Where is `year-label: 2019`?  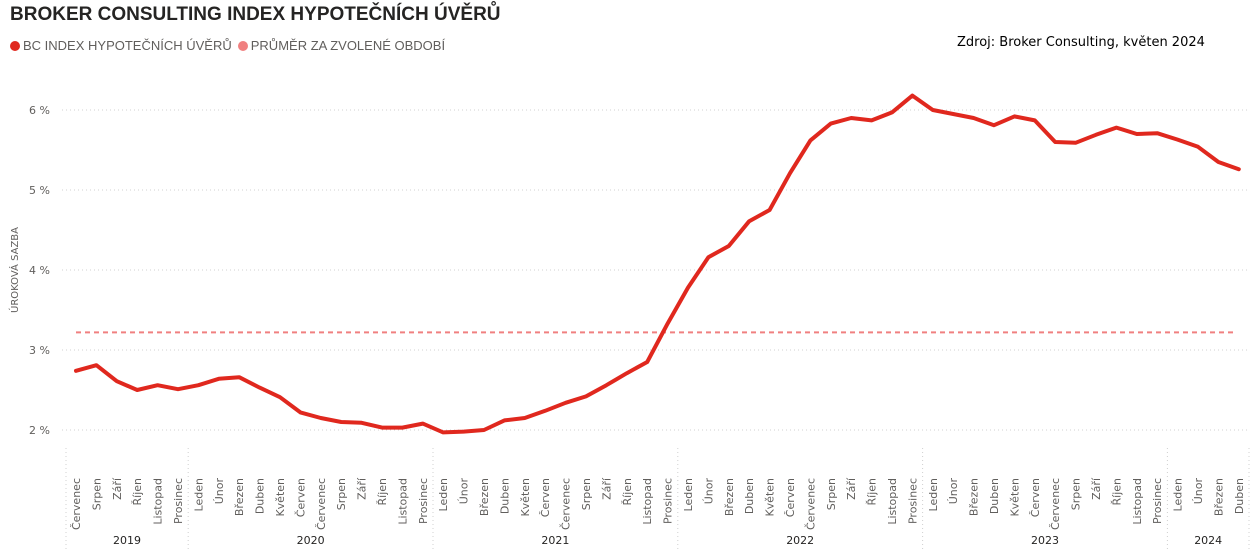
year-label: 2019 is located at coordinates (127, 540).